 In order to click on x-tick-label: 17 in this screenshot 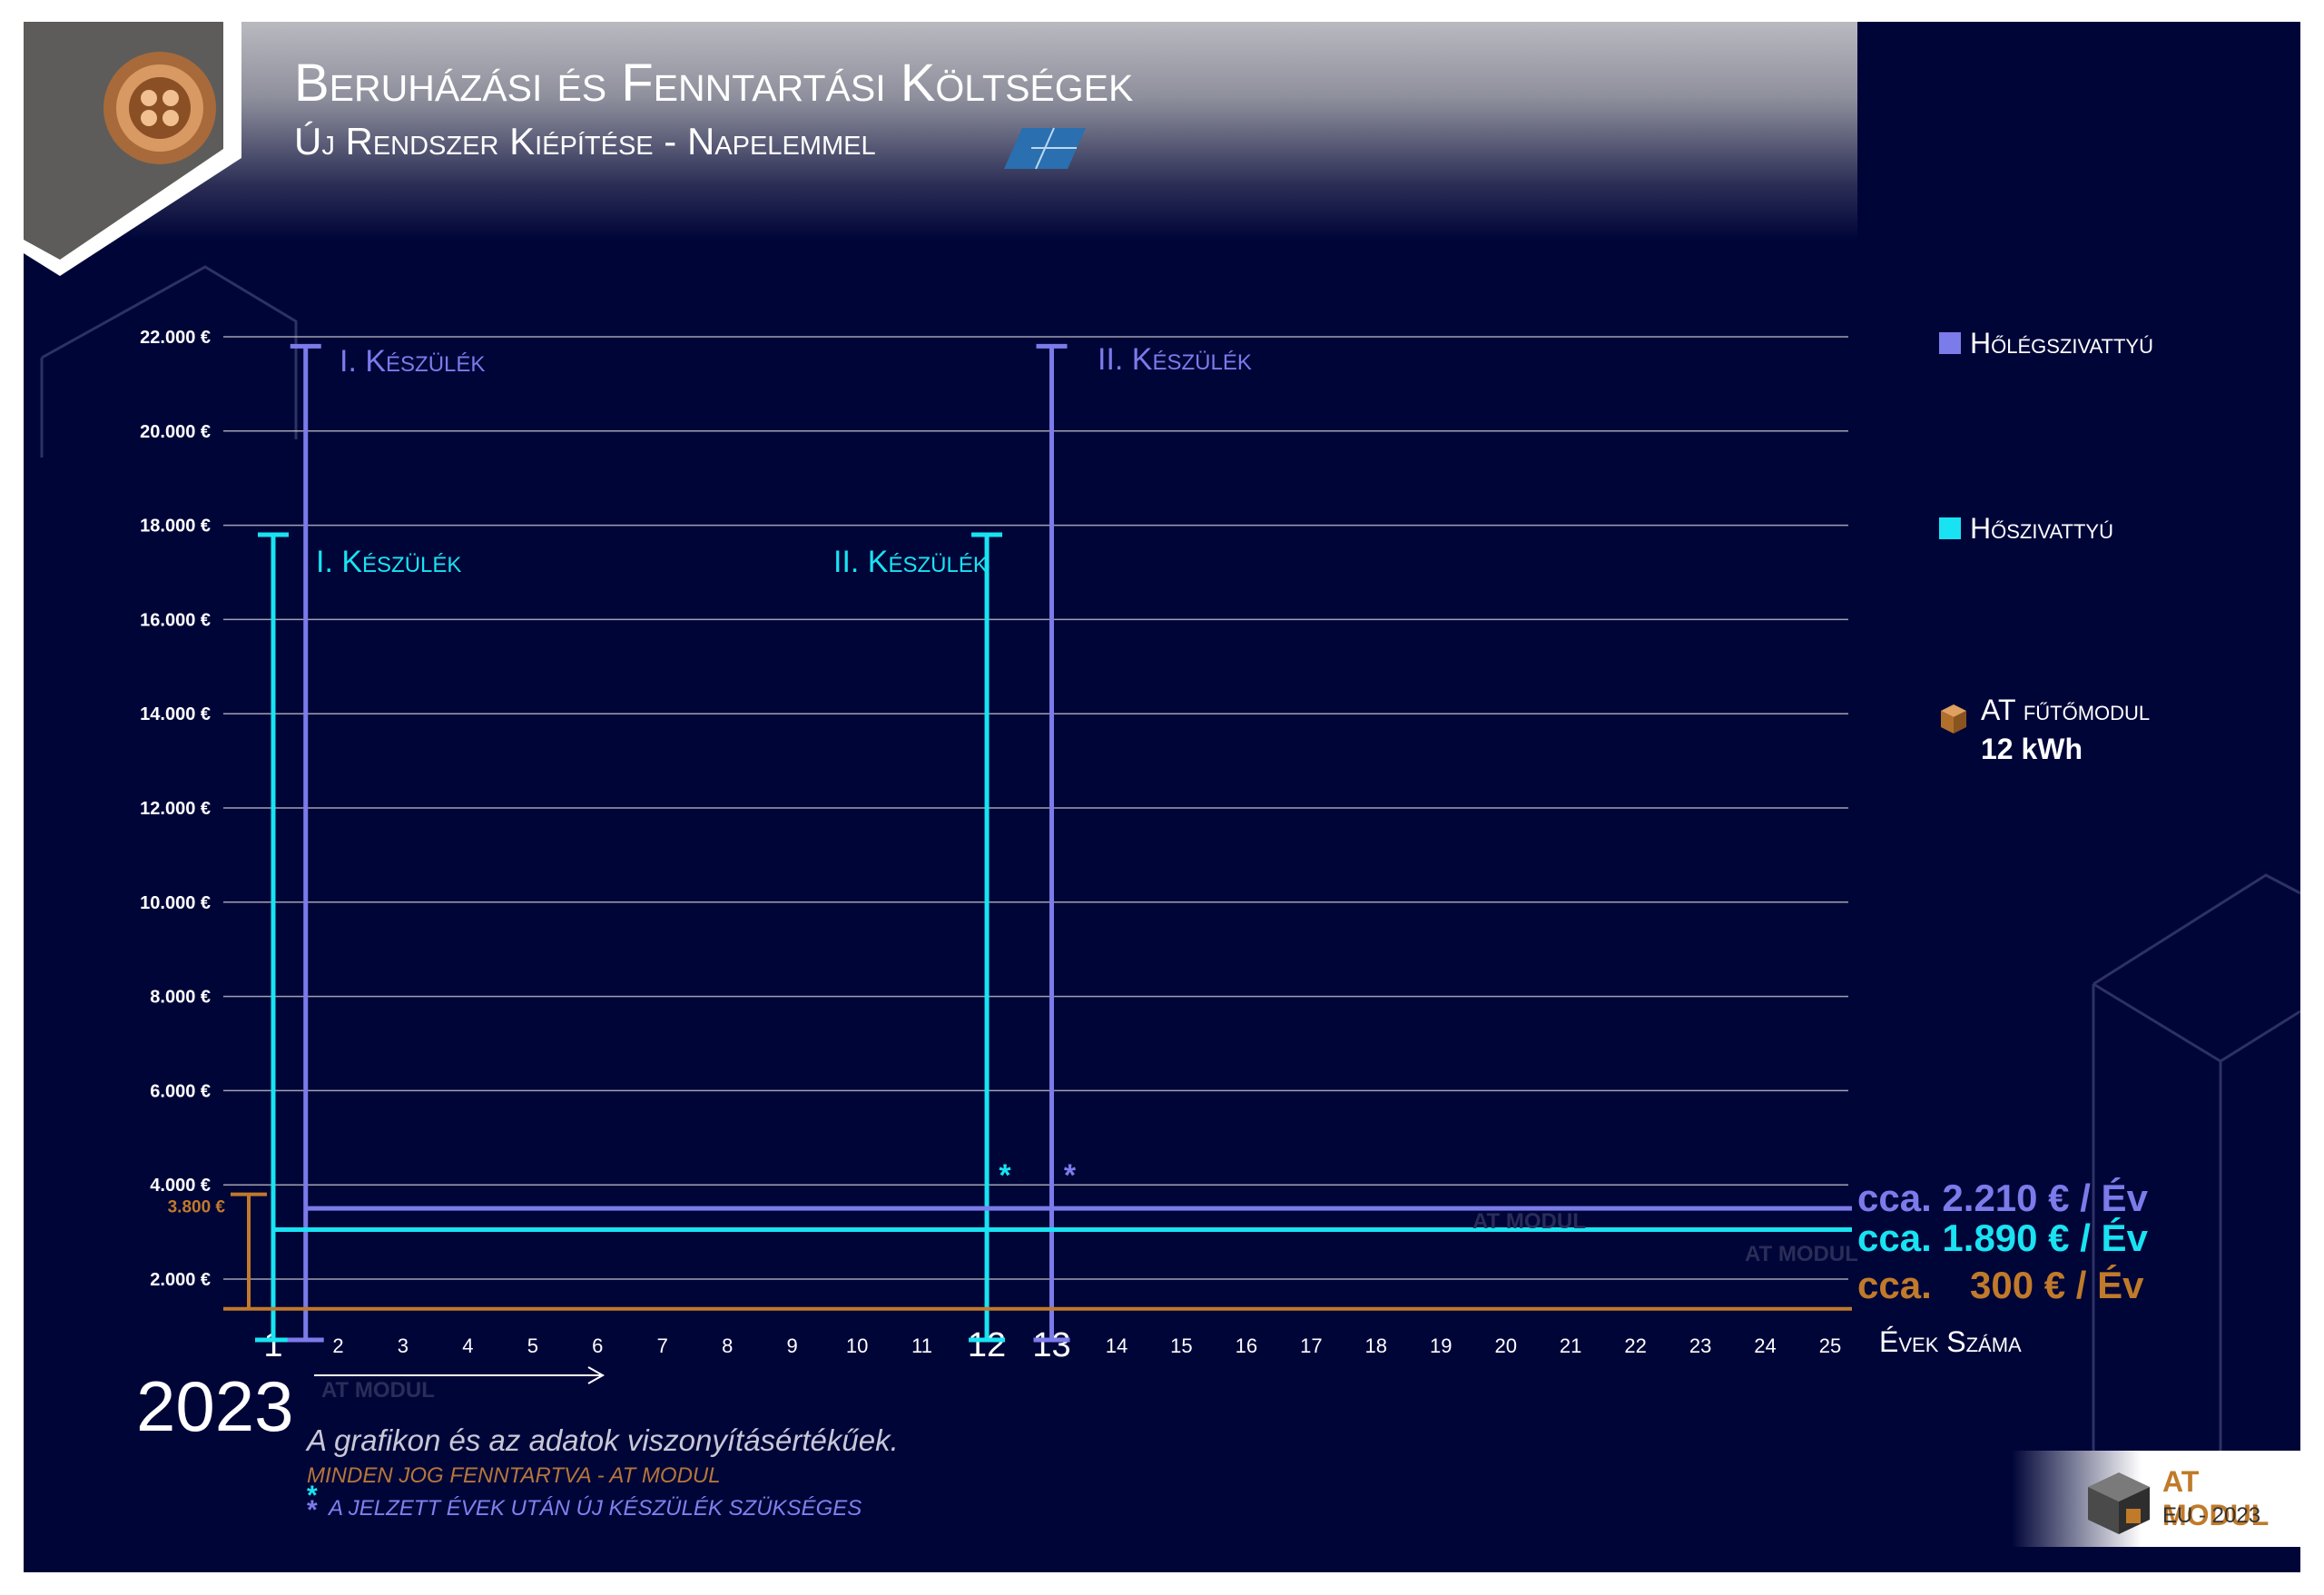, I will do `click(1311, 1345)`.